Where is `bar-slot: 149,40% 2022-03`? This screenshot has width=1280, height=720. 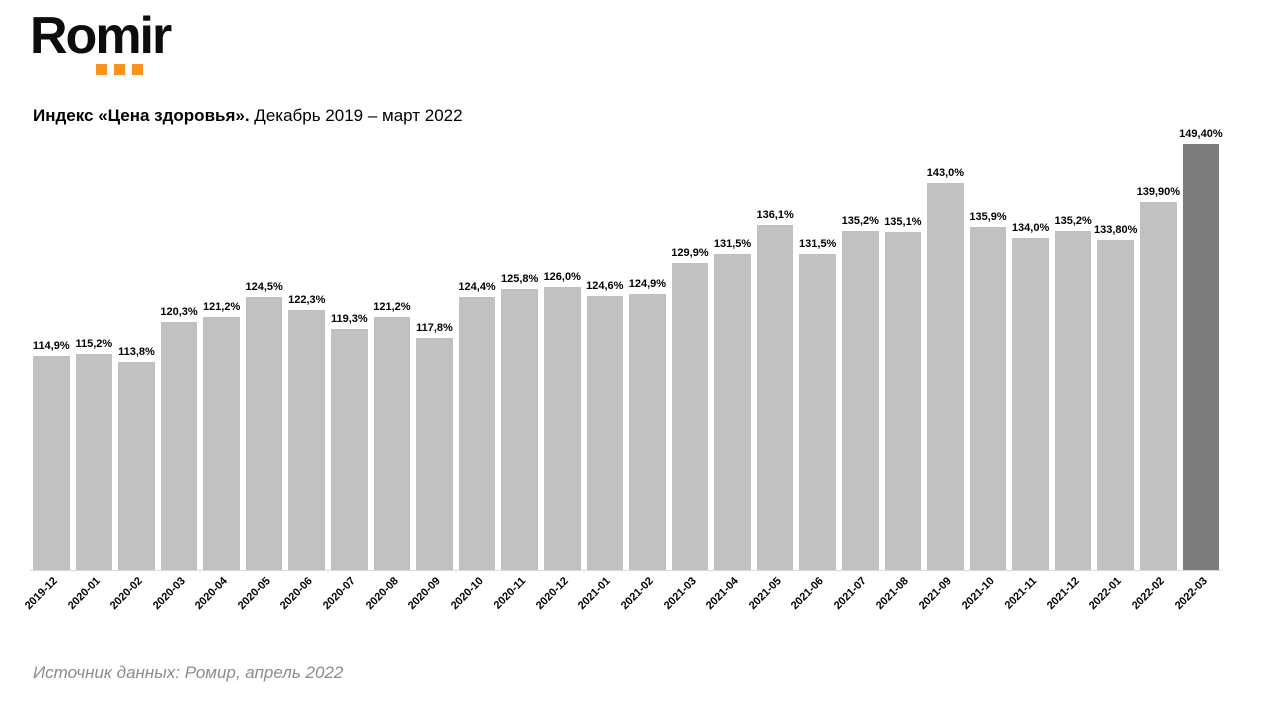 bar-slot: 149,40% 2022-03 is located at coordinates (1197, 370).